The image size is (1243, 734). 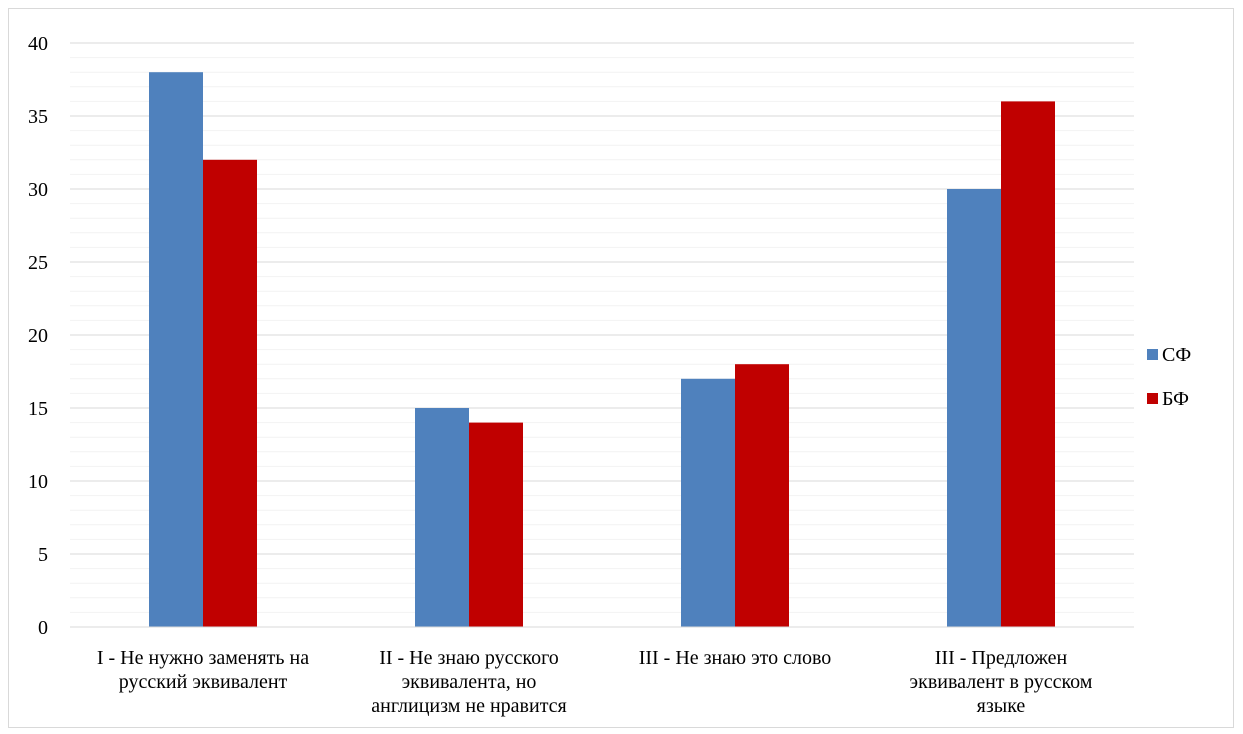 I want to click on legend-label-БФ: БФ, so click(x=1175, y=399).